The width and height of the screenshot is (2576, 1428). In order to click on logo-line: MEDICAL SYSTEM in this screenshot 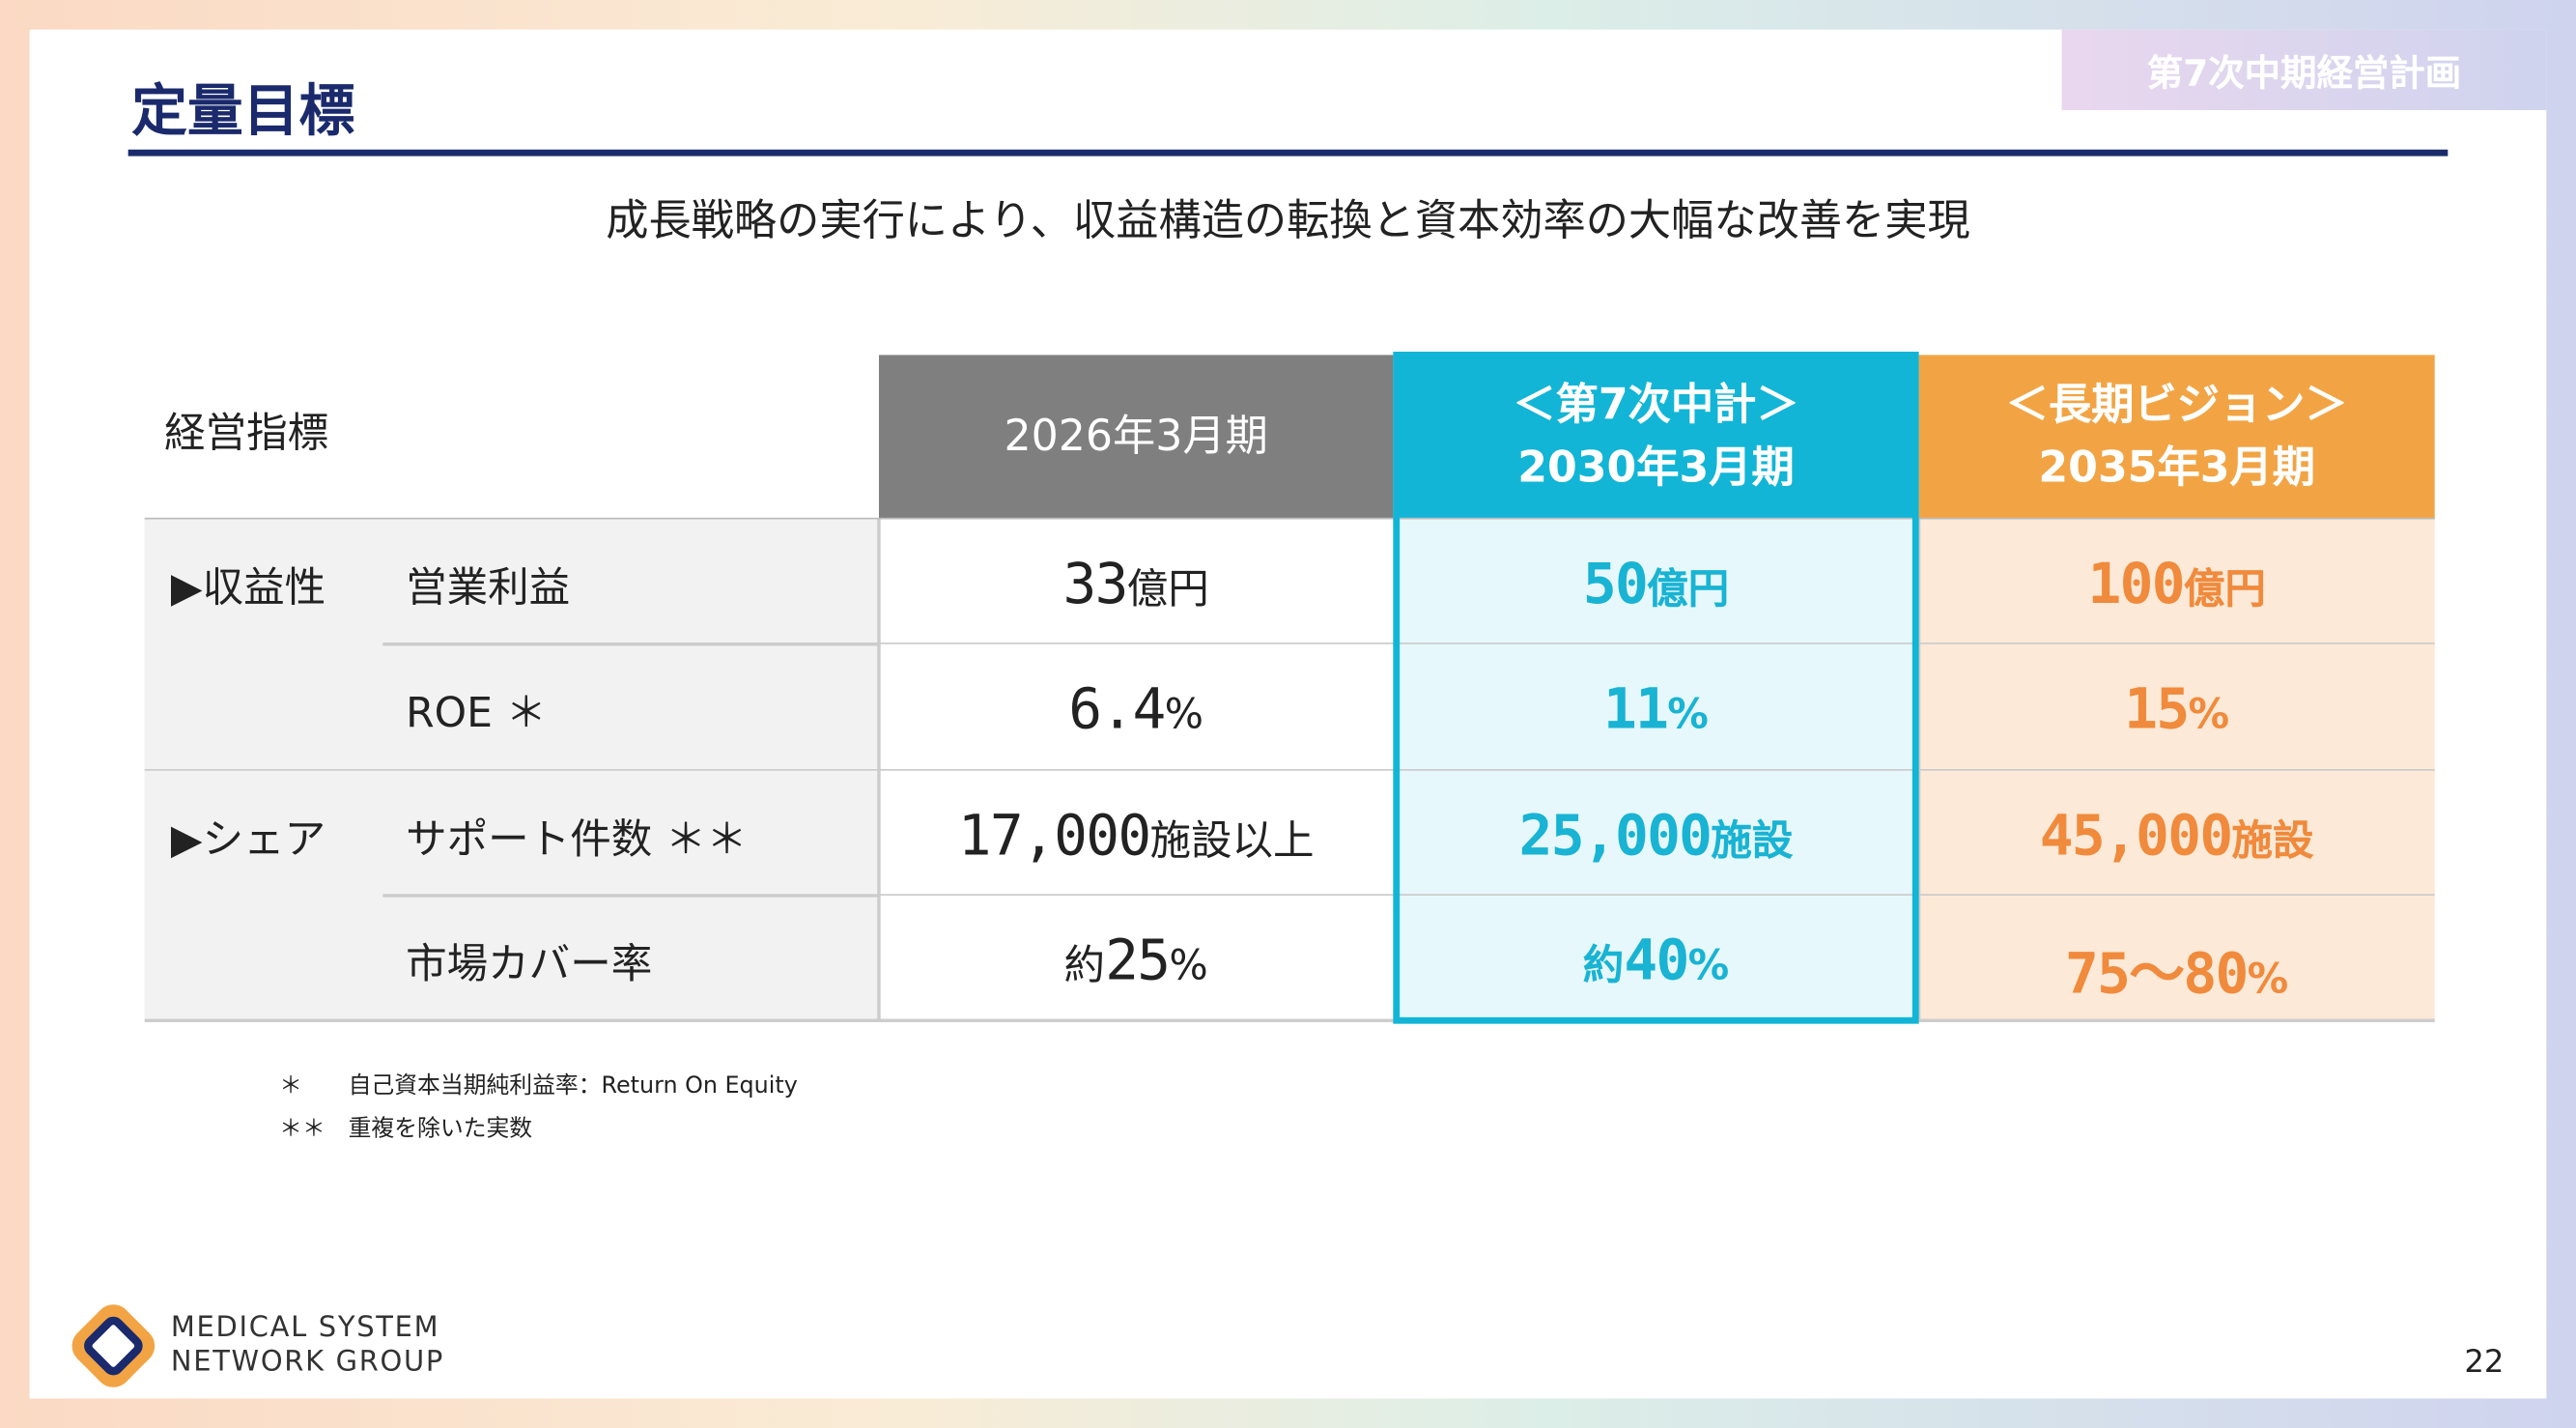, I will do `click(305, 1328)`.